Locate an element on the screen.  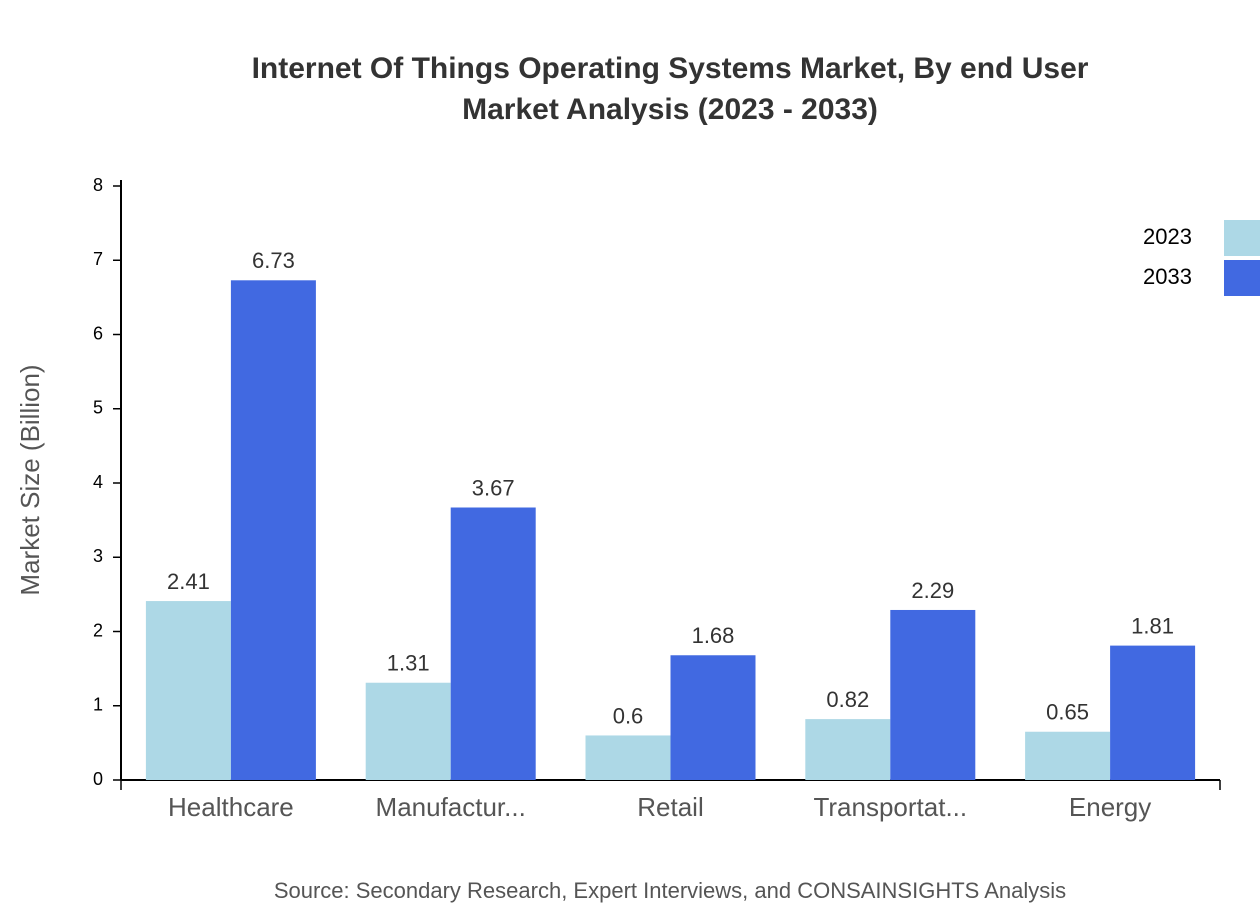
value-label: 2.29 is located at coordinates (932, 590).